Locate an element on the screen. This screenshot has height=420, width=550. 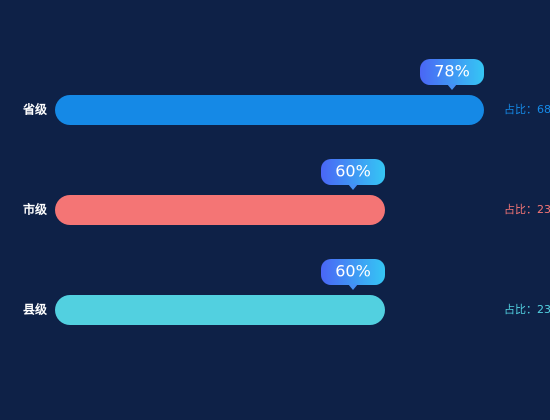
share-label: 占比：68 is located at coordinates (527, 109).